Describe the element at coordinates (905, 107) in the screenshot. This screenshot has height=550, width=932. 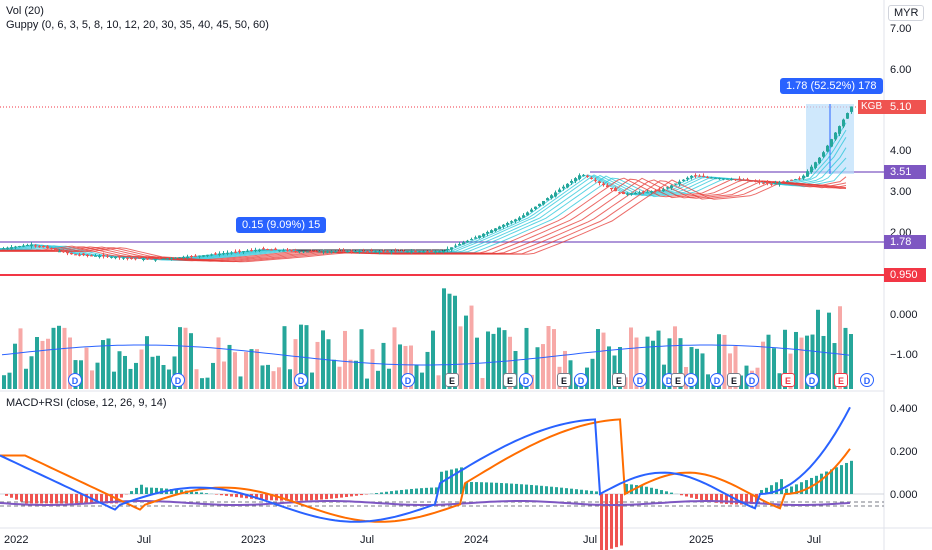
I see `last-price-tag: 5.10` at that location.